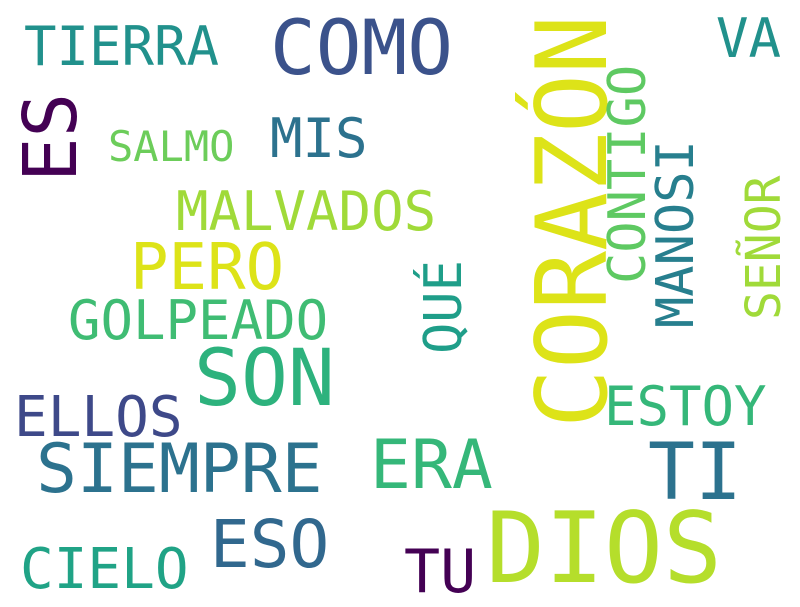 The height and width of the screenshot is (607, 800). What do you see at coordinates (431, 465) in the screenshot?
I see `word-era: ERA` at bounding box center [431, 465].